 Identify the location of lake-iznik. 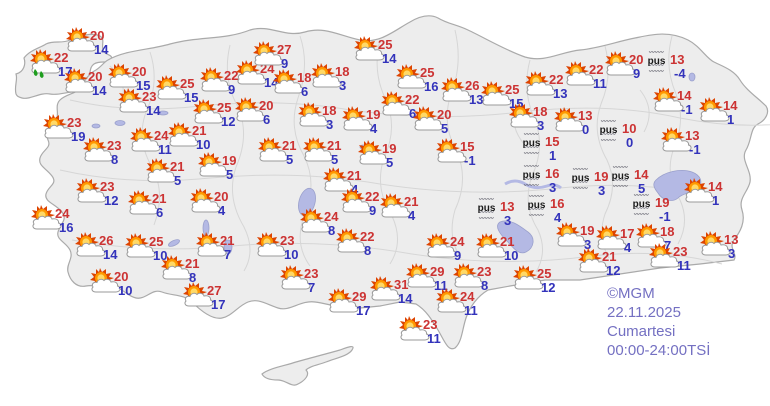
(163, 113).